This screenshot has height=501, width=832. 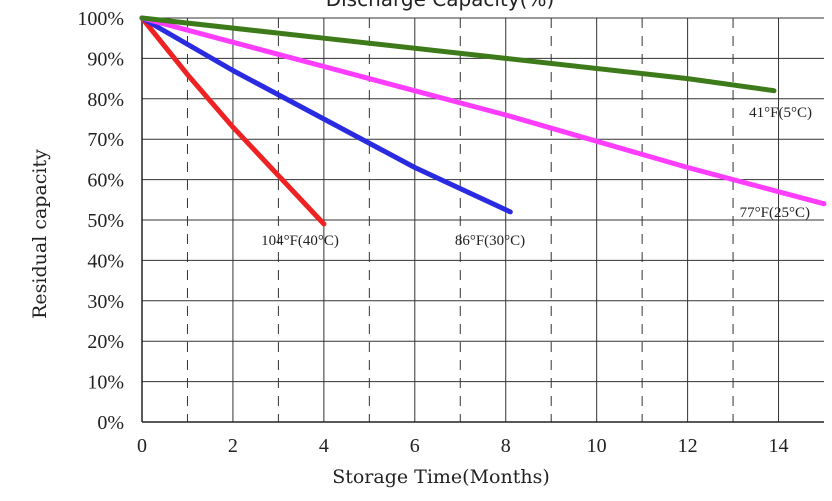 I want to click on x-tick-label: 8, so click(x=506, y=446).